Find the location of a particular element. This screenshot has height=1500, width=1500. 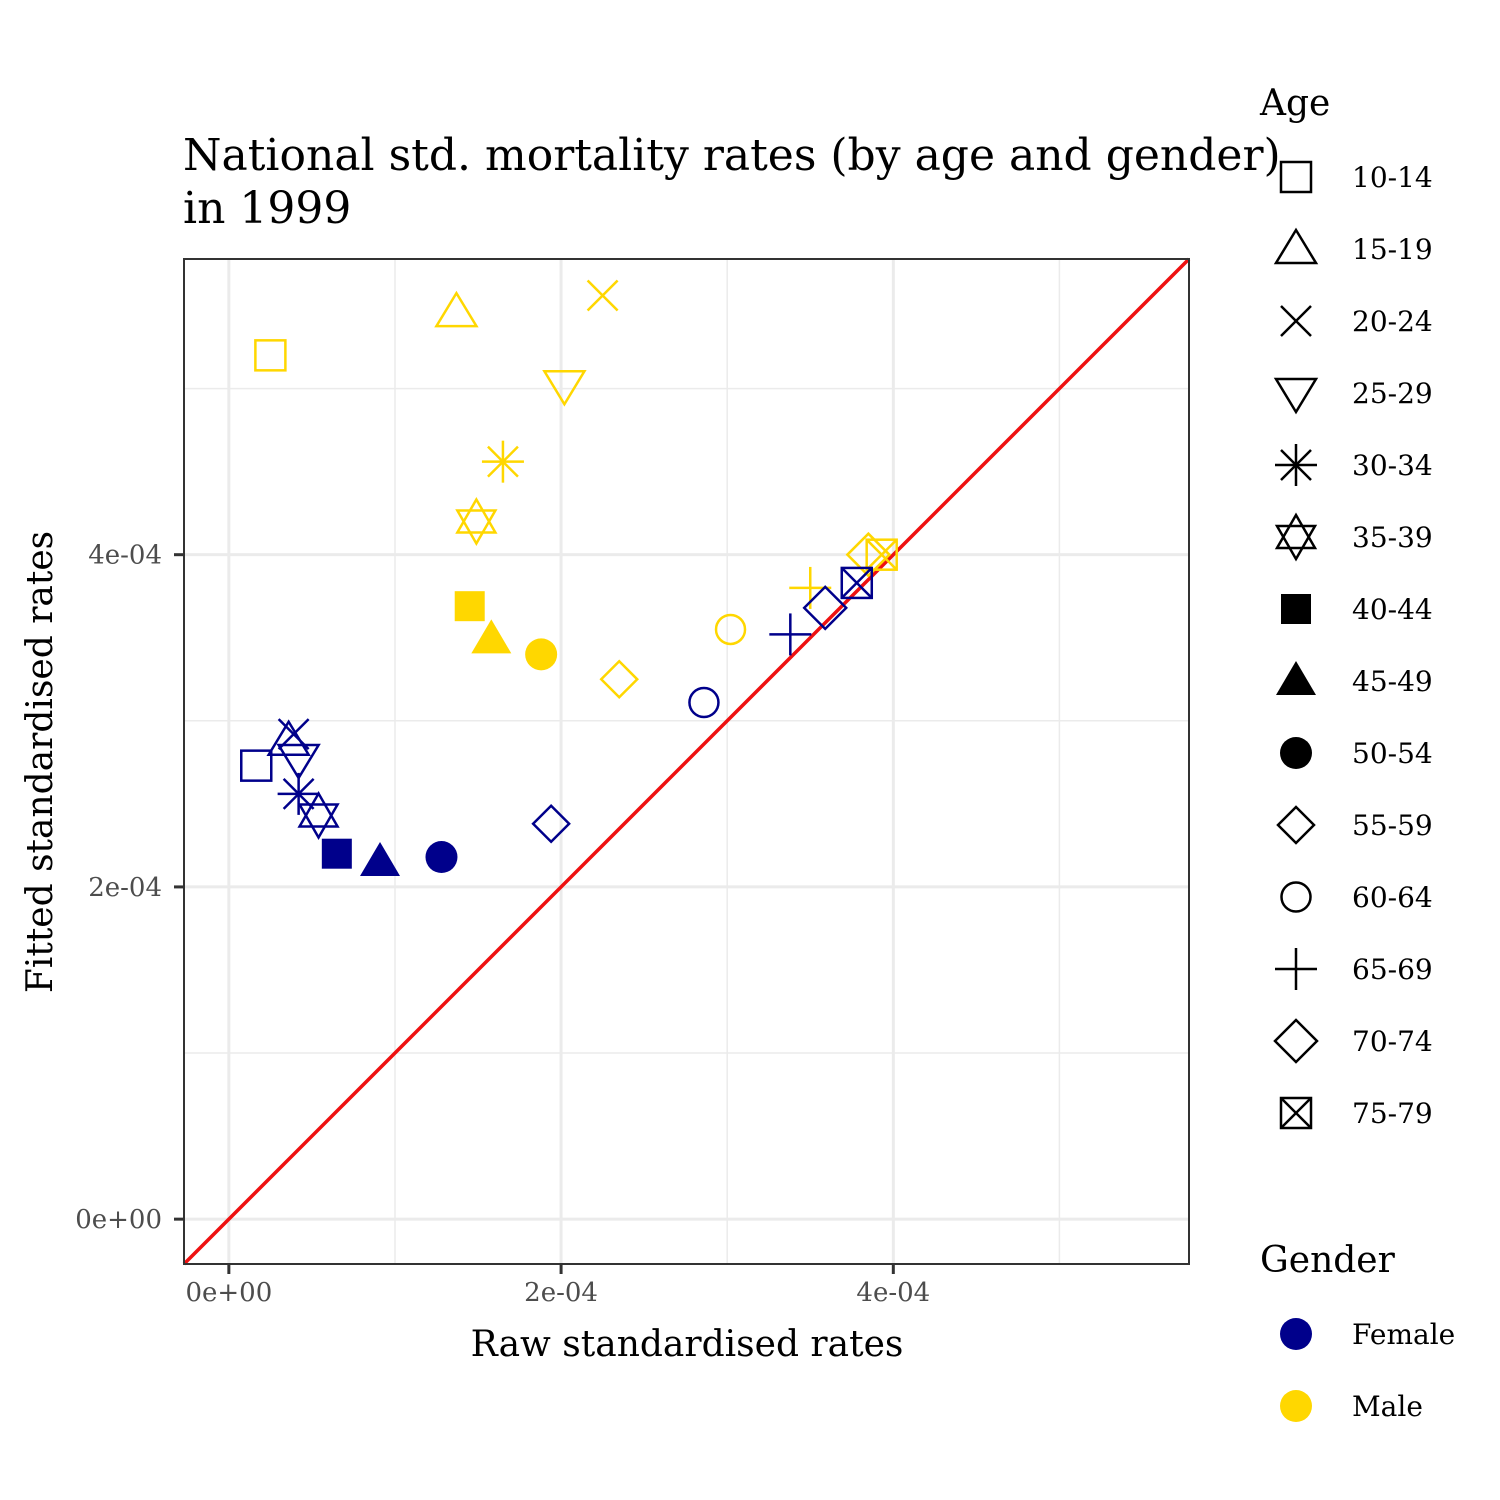

y-axis-title: Fitted standardised rates is located at coordinates (40, 762).